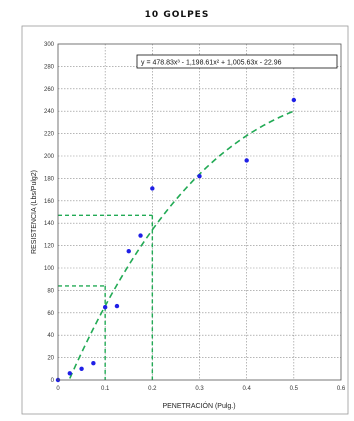  Describe the element at coordinates (50, 359) in the screenshot. I see `y-tick-label: 20` at that location.